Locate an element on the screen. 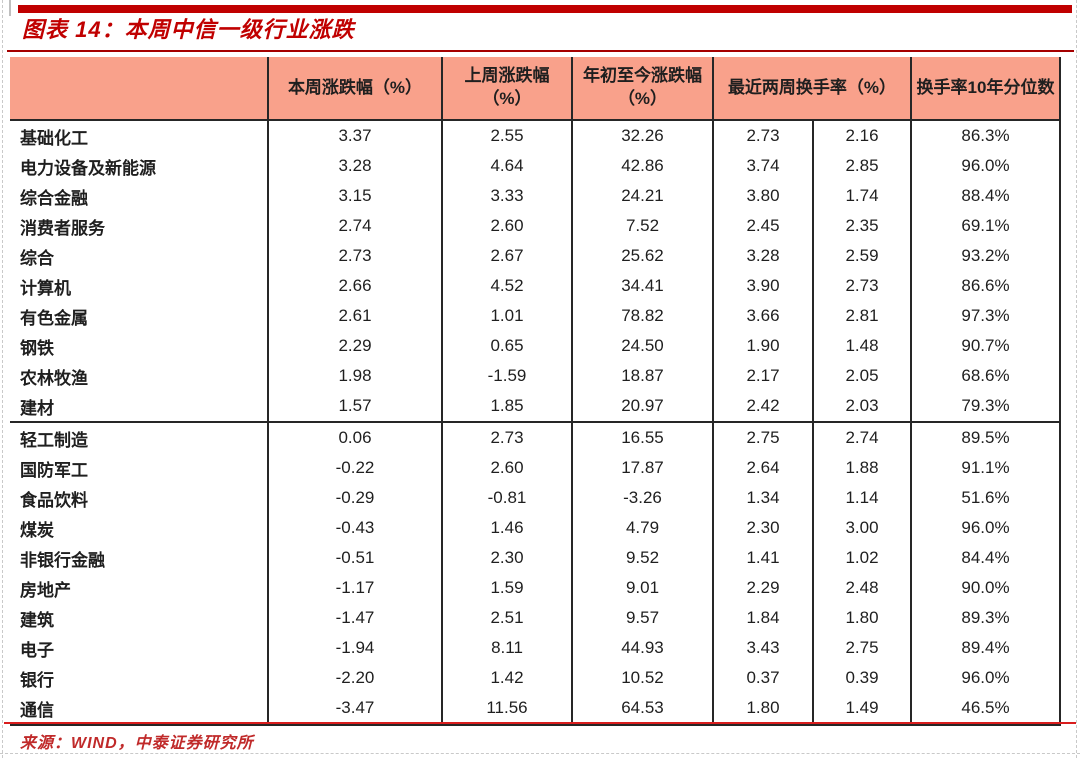  table-row: 综合 2.73 2.67 25.62 3.28 2.59 93.2% is located at coordinates (535, 256).